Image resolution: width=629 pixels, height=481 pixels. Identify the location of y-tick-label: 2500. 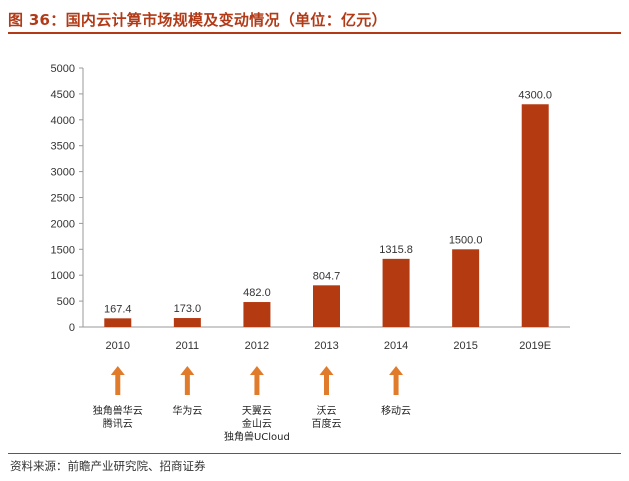
(63, 199).